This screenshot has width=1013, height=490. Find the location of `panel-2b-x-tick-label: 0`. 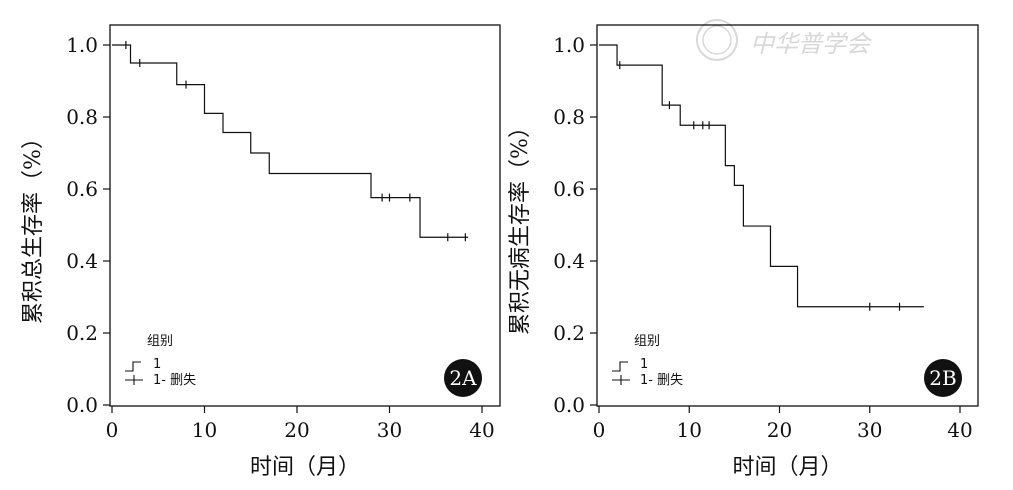

panel-2b-x-tick-label: 0 is located at coordinates (599, 430).